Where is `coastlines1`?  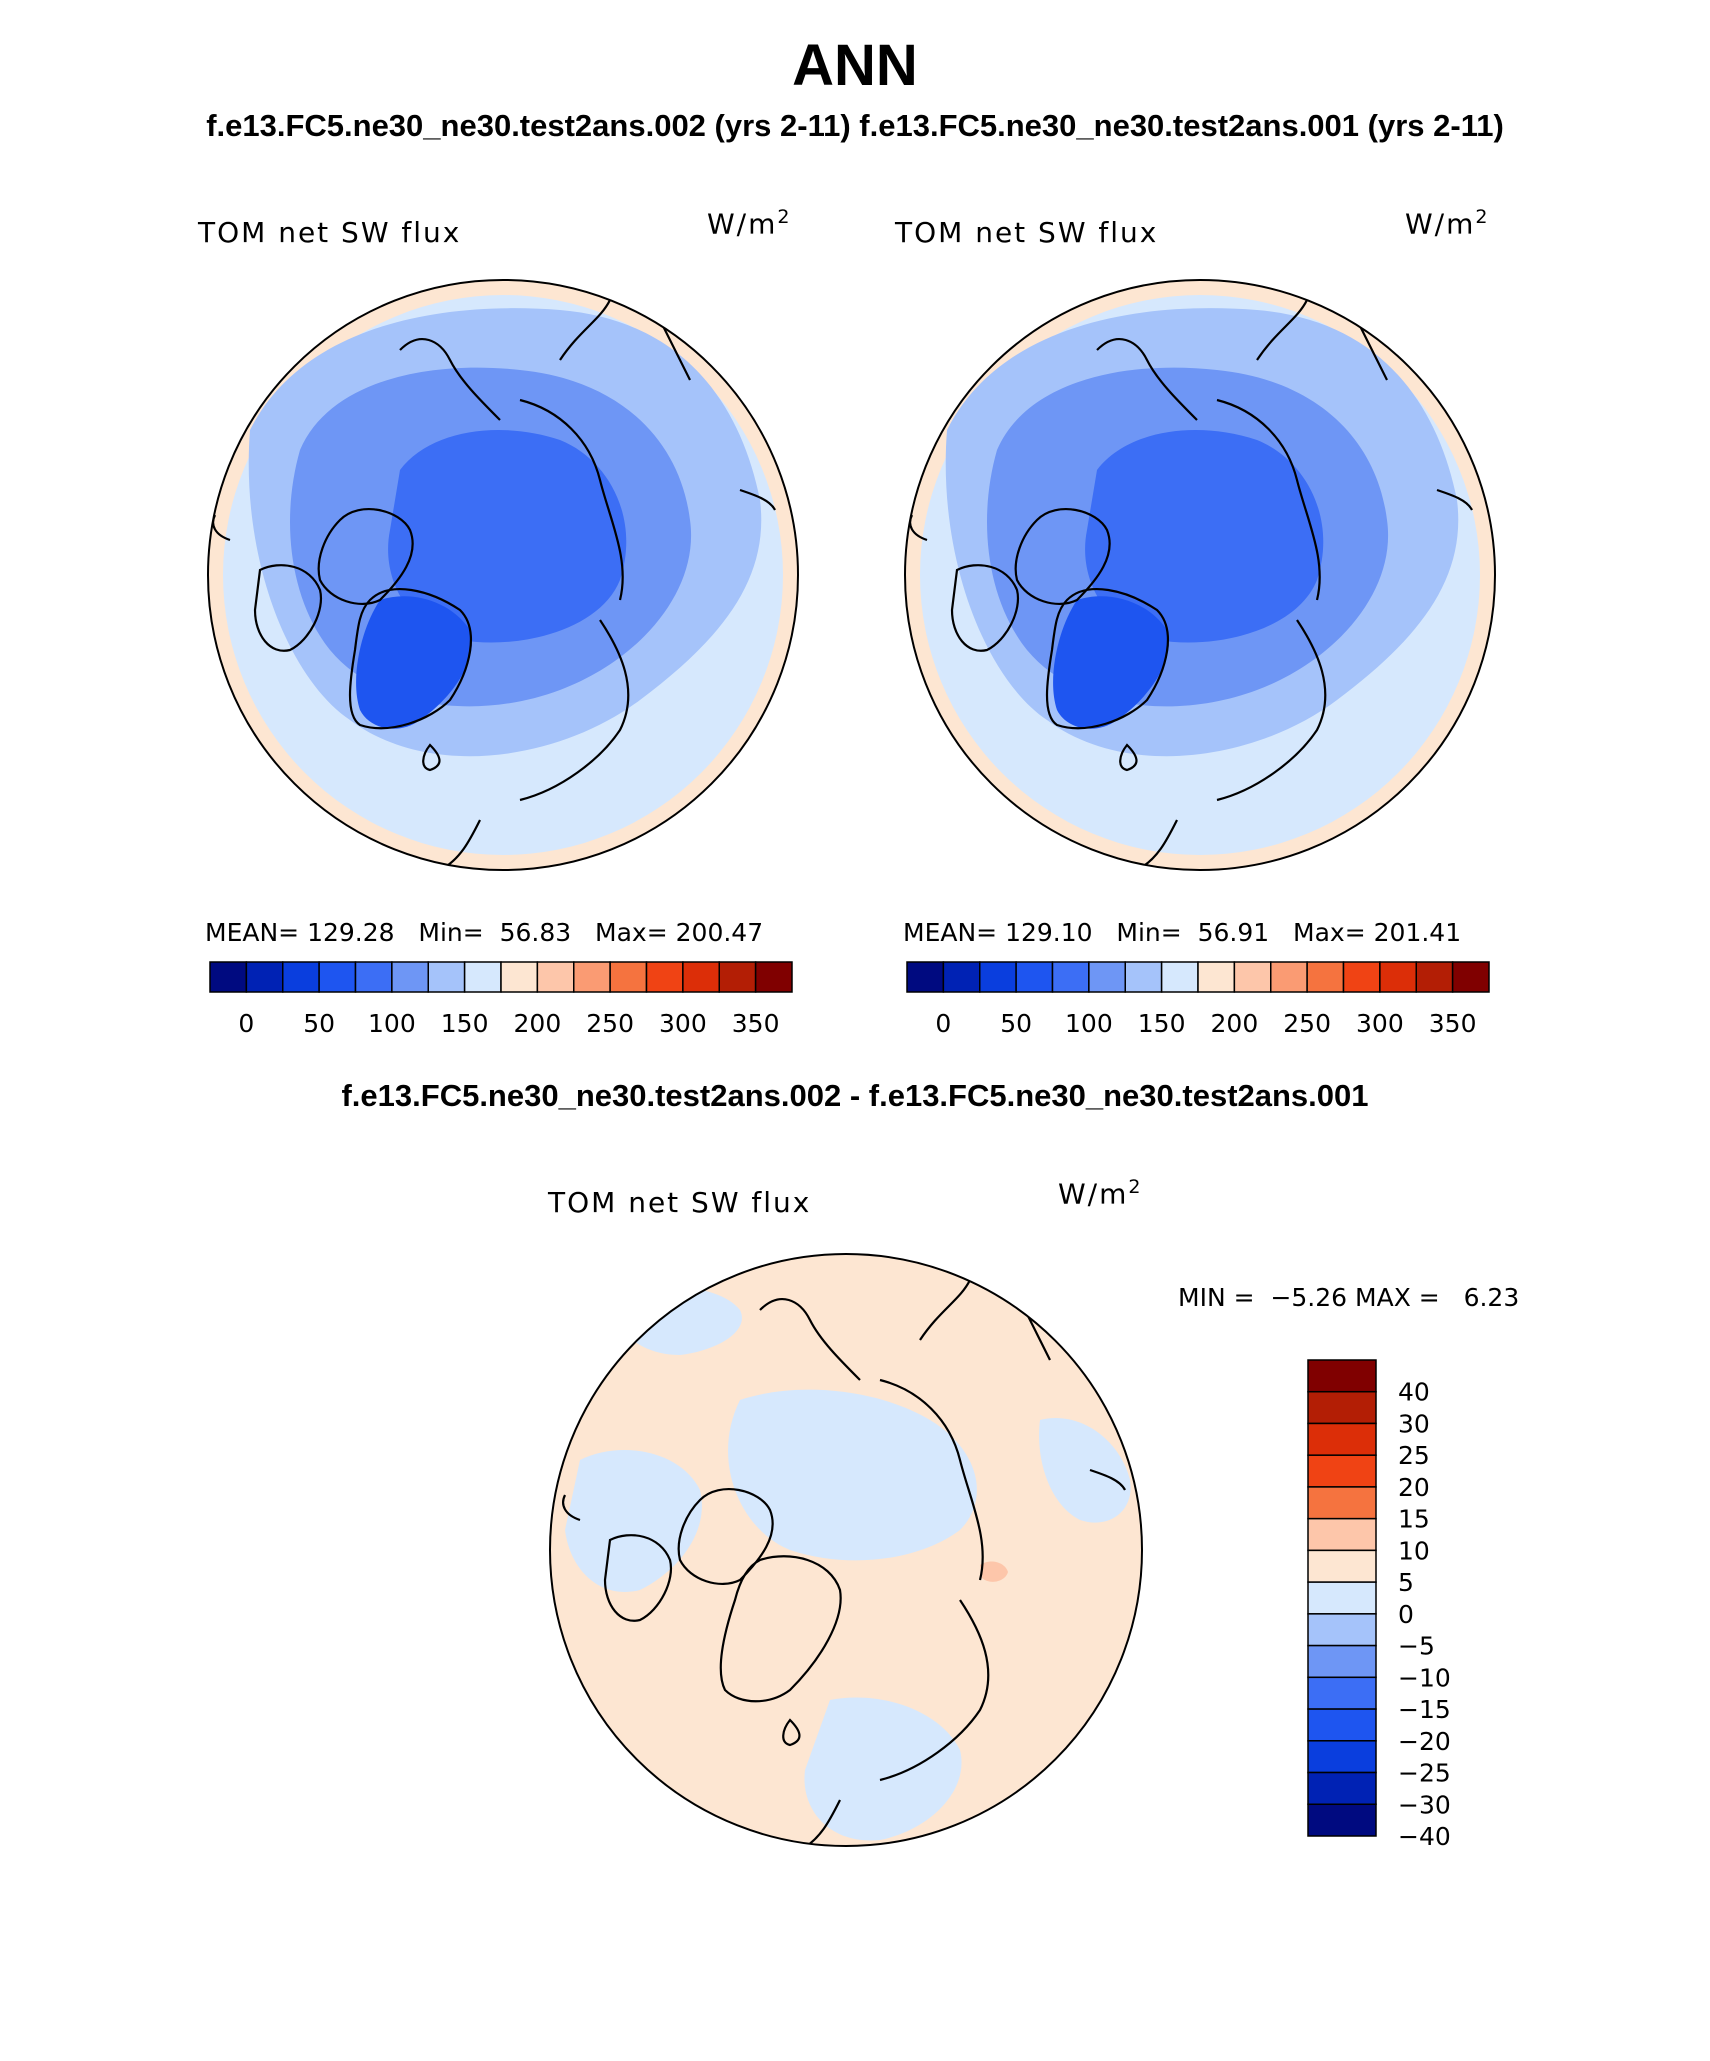 coastlines1 is located at coordinates (494, 584).